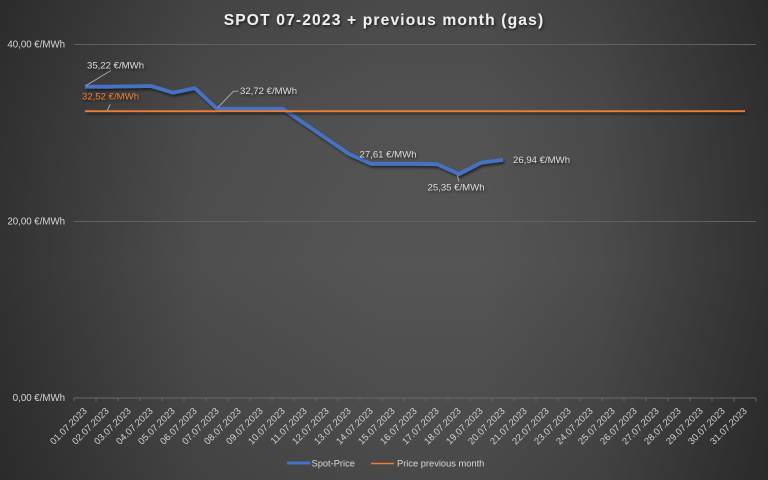 The height and width of the screenshot is (480, 768). I want to click on svg-text: 32,52 €/MWh, so click(110, 97).